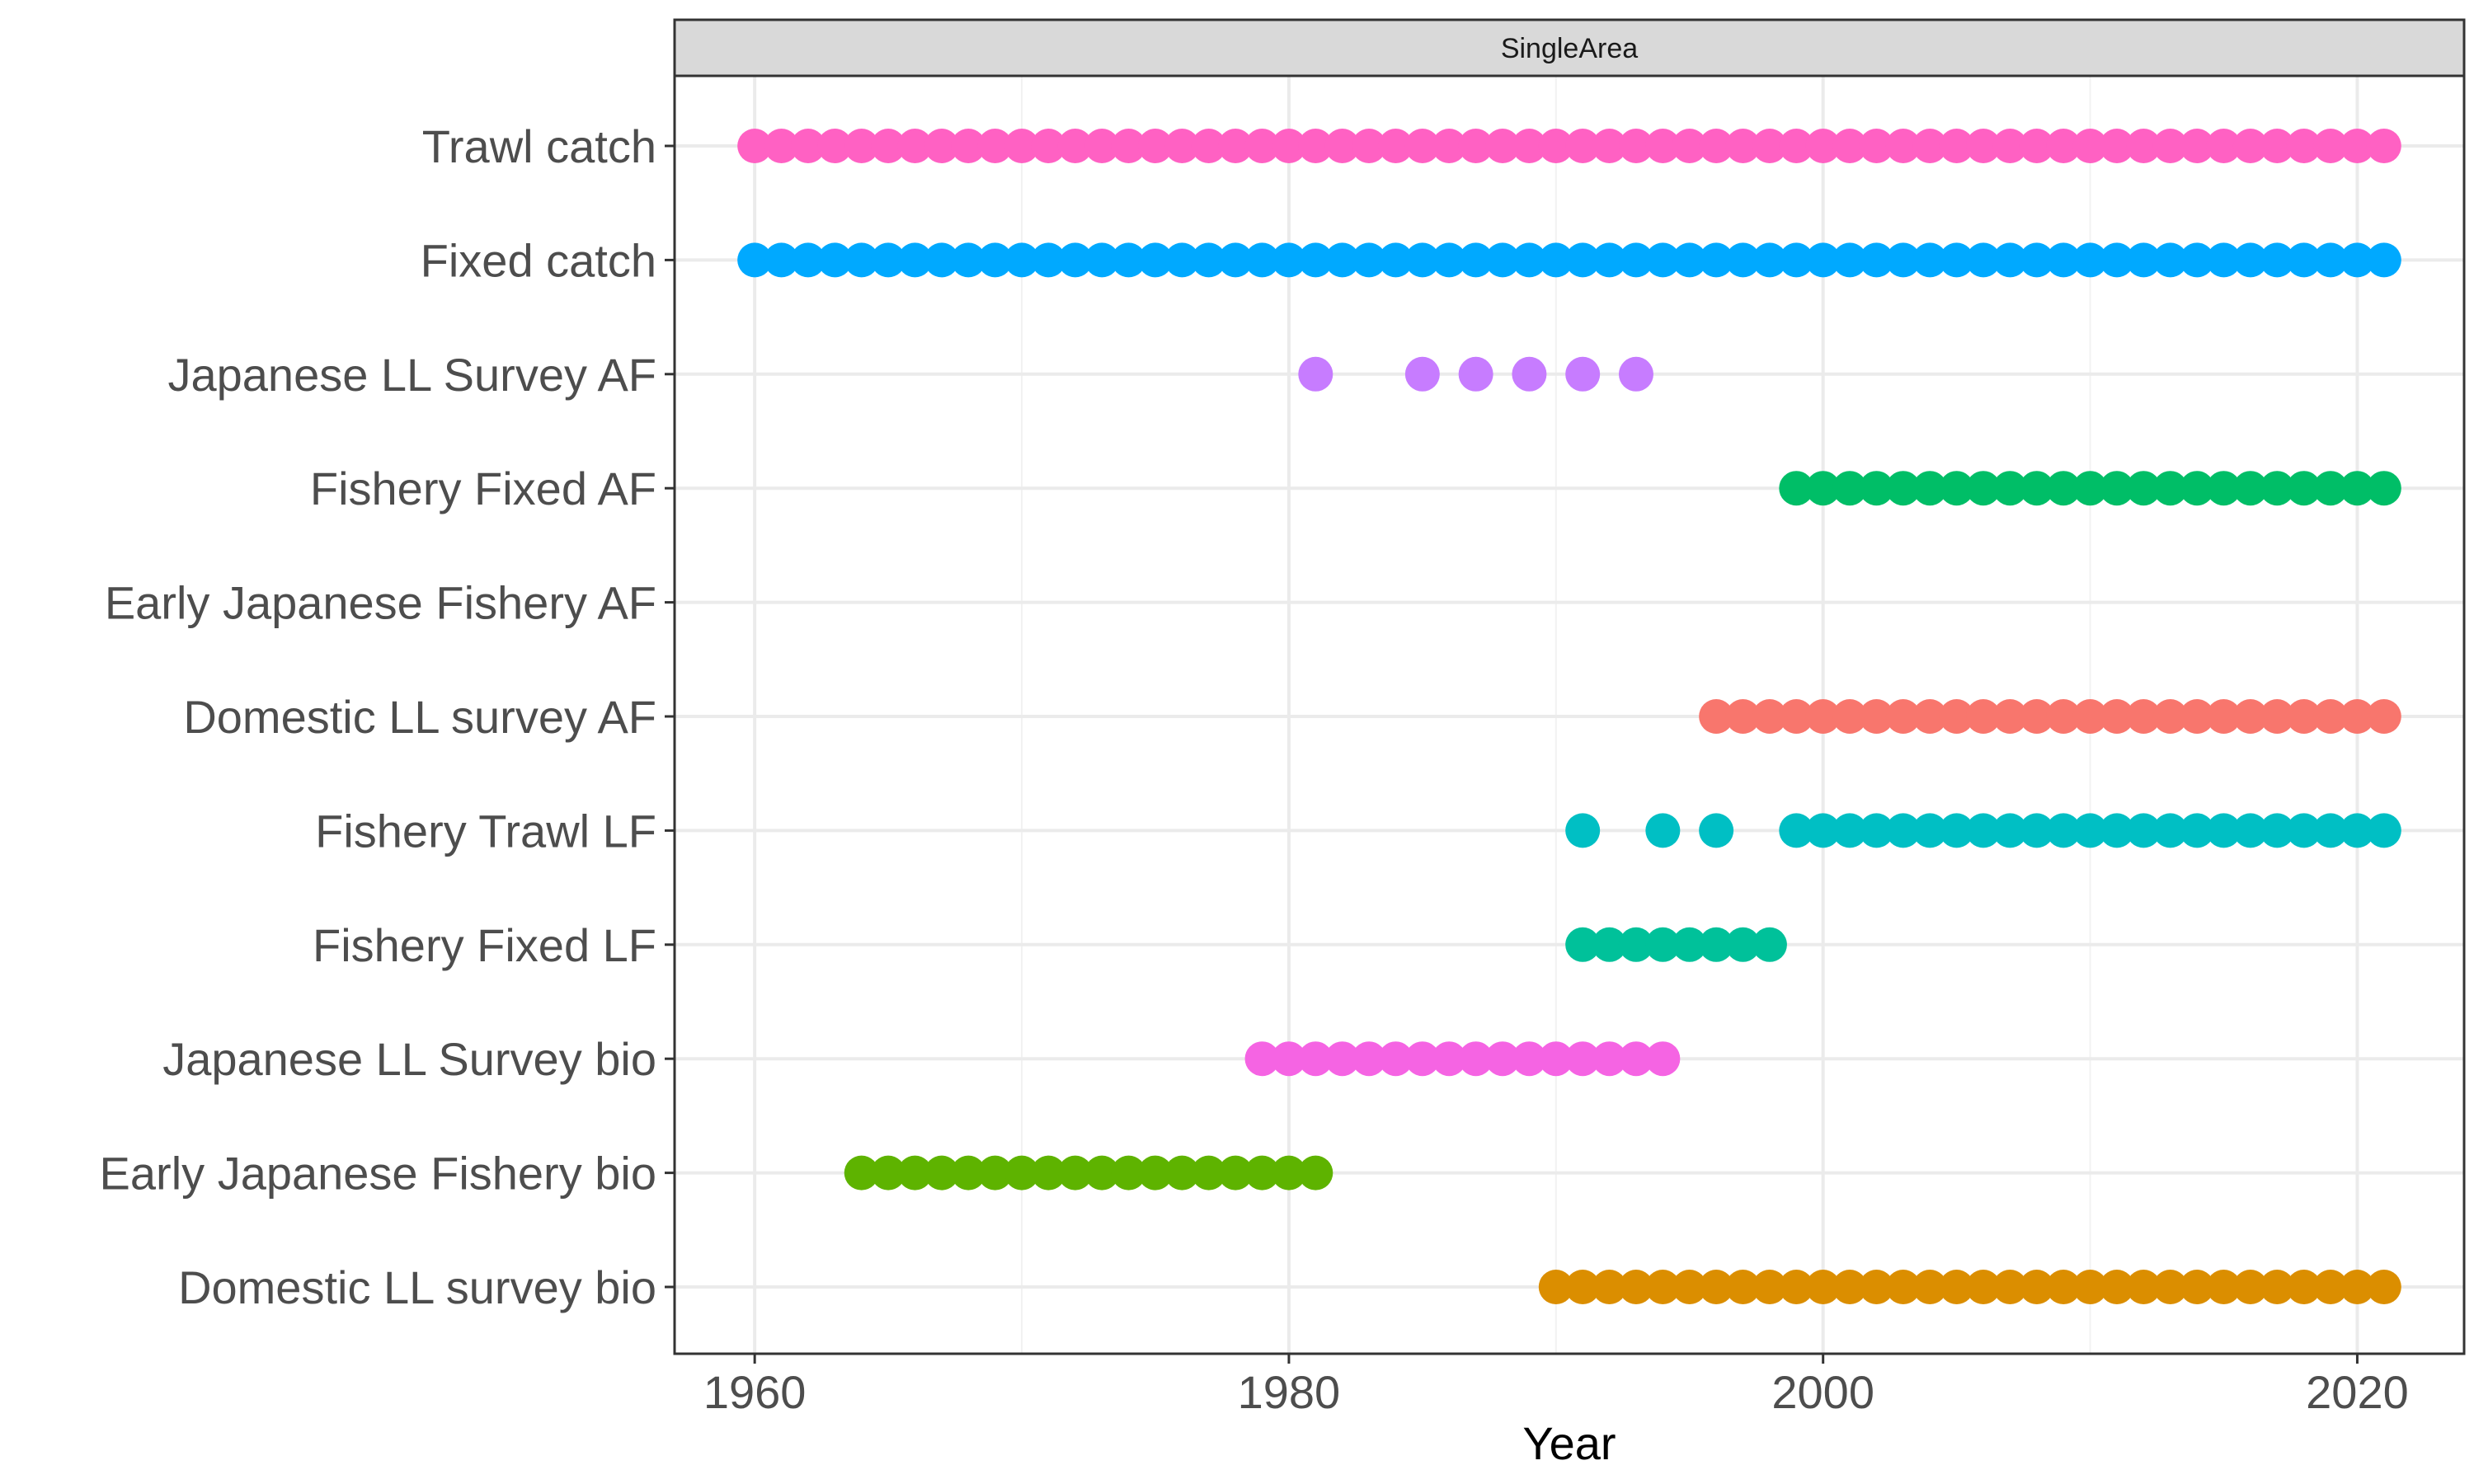 The height and width of the screenshot is (1484, 2474). What do you see at coordinates (409, 1059) in the screenshot?
I see `y-tick-label: Japanese LL Survey bio` at bounding box center [409, 1059].